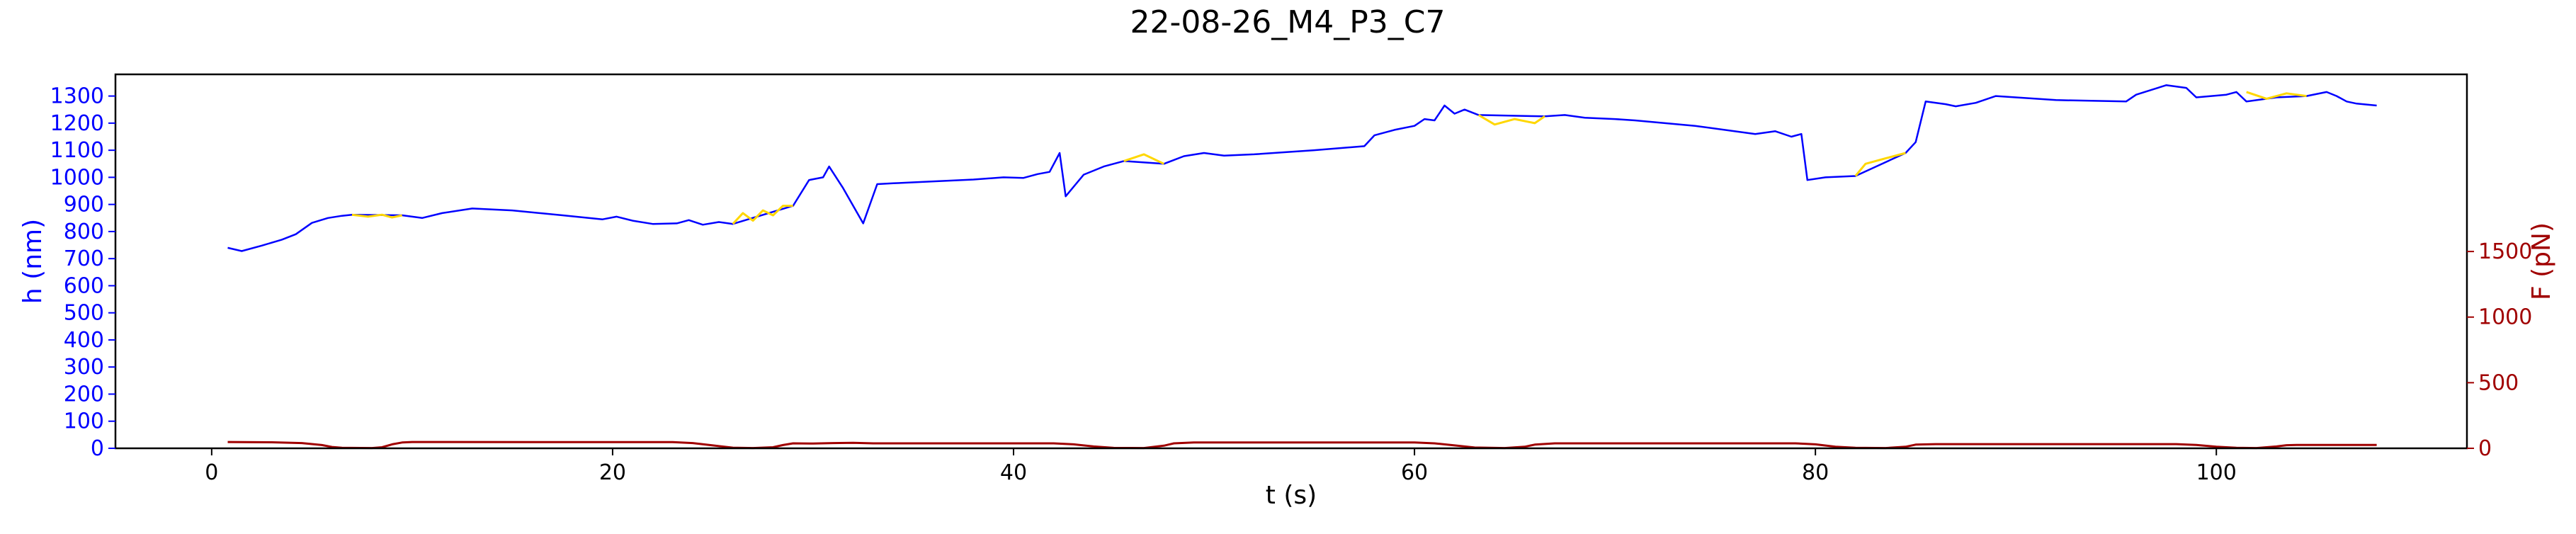 The width and height of the screenshot is (2576, 534). I want to click on y-left-tick-label: 200, so click(84, 394).